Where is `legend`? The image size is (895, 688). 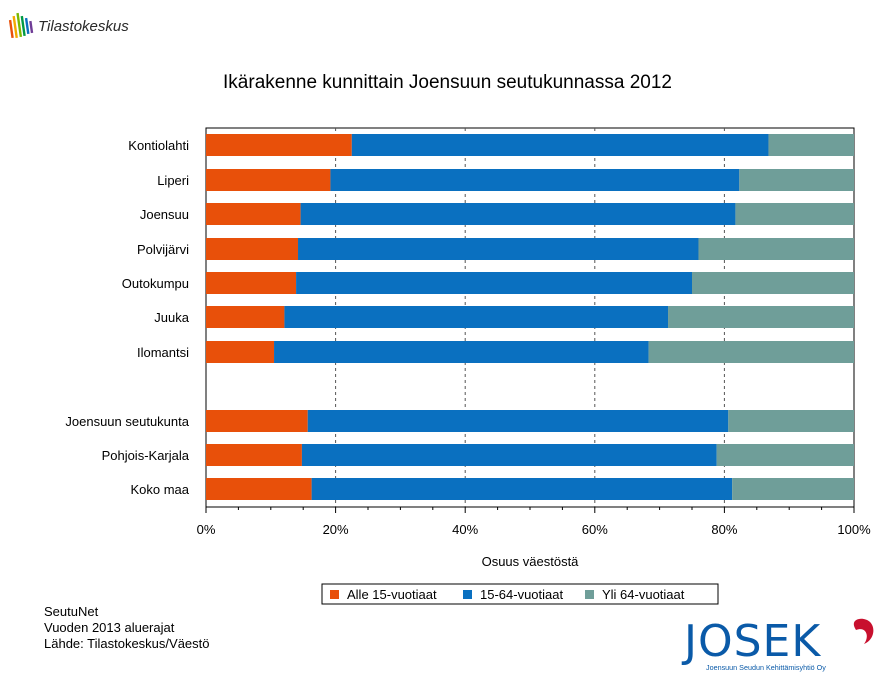 legend is located at coordinates (520, 594).